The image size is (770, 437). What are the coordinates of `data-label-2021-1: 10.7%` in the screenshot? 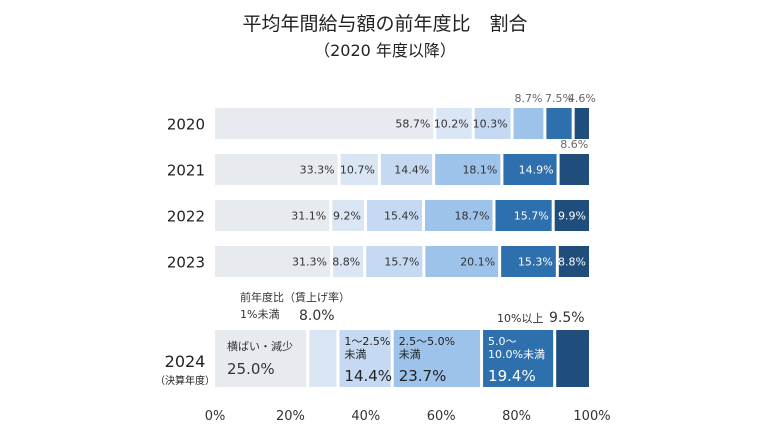 It's located at (357, 170).